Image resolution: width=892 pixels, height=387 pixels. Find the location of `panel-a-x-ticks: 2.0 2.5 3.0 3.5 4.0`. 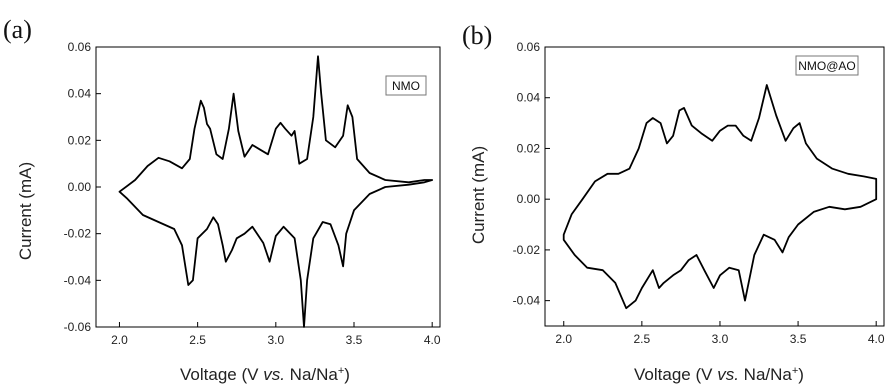

panel-a-x-ticks: 2.0 2.5 3.0 3.5 4.0 is located at coordinates (276, 334).